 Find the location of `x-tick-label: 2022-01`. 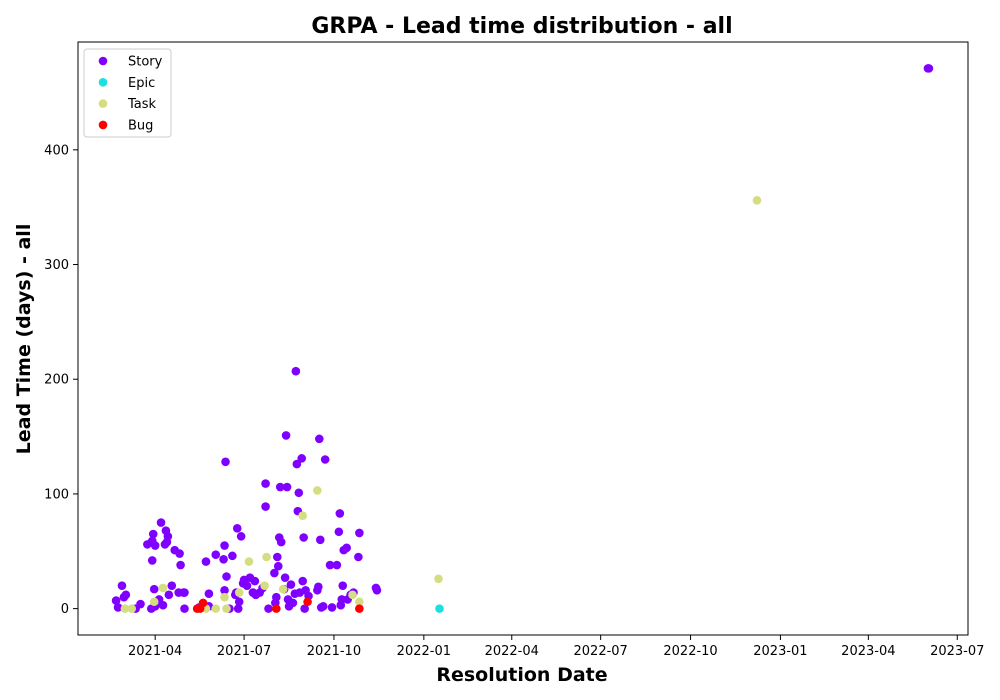

x-tick-label: 2022-01 is located at coordinates (424, 651).